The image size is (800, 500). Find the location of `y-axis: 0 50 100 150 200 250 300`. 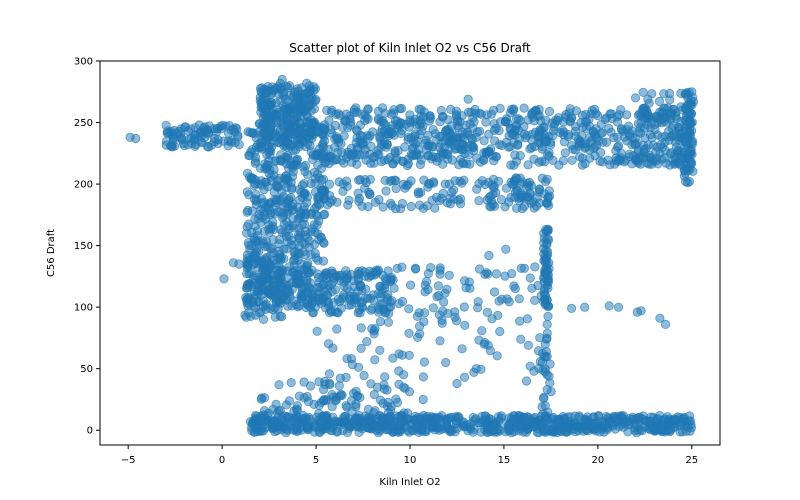

y-axis: 0 50 100 150 200 250 300 is located at coordinates (87, 247).